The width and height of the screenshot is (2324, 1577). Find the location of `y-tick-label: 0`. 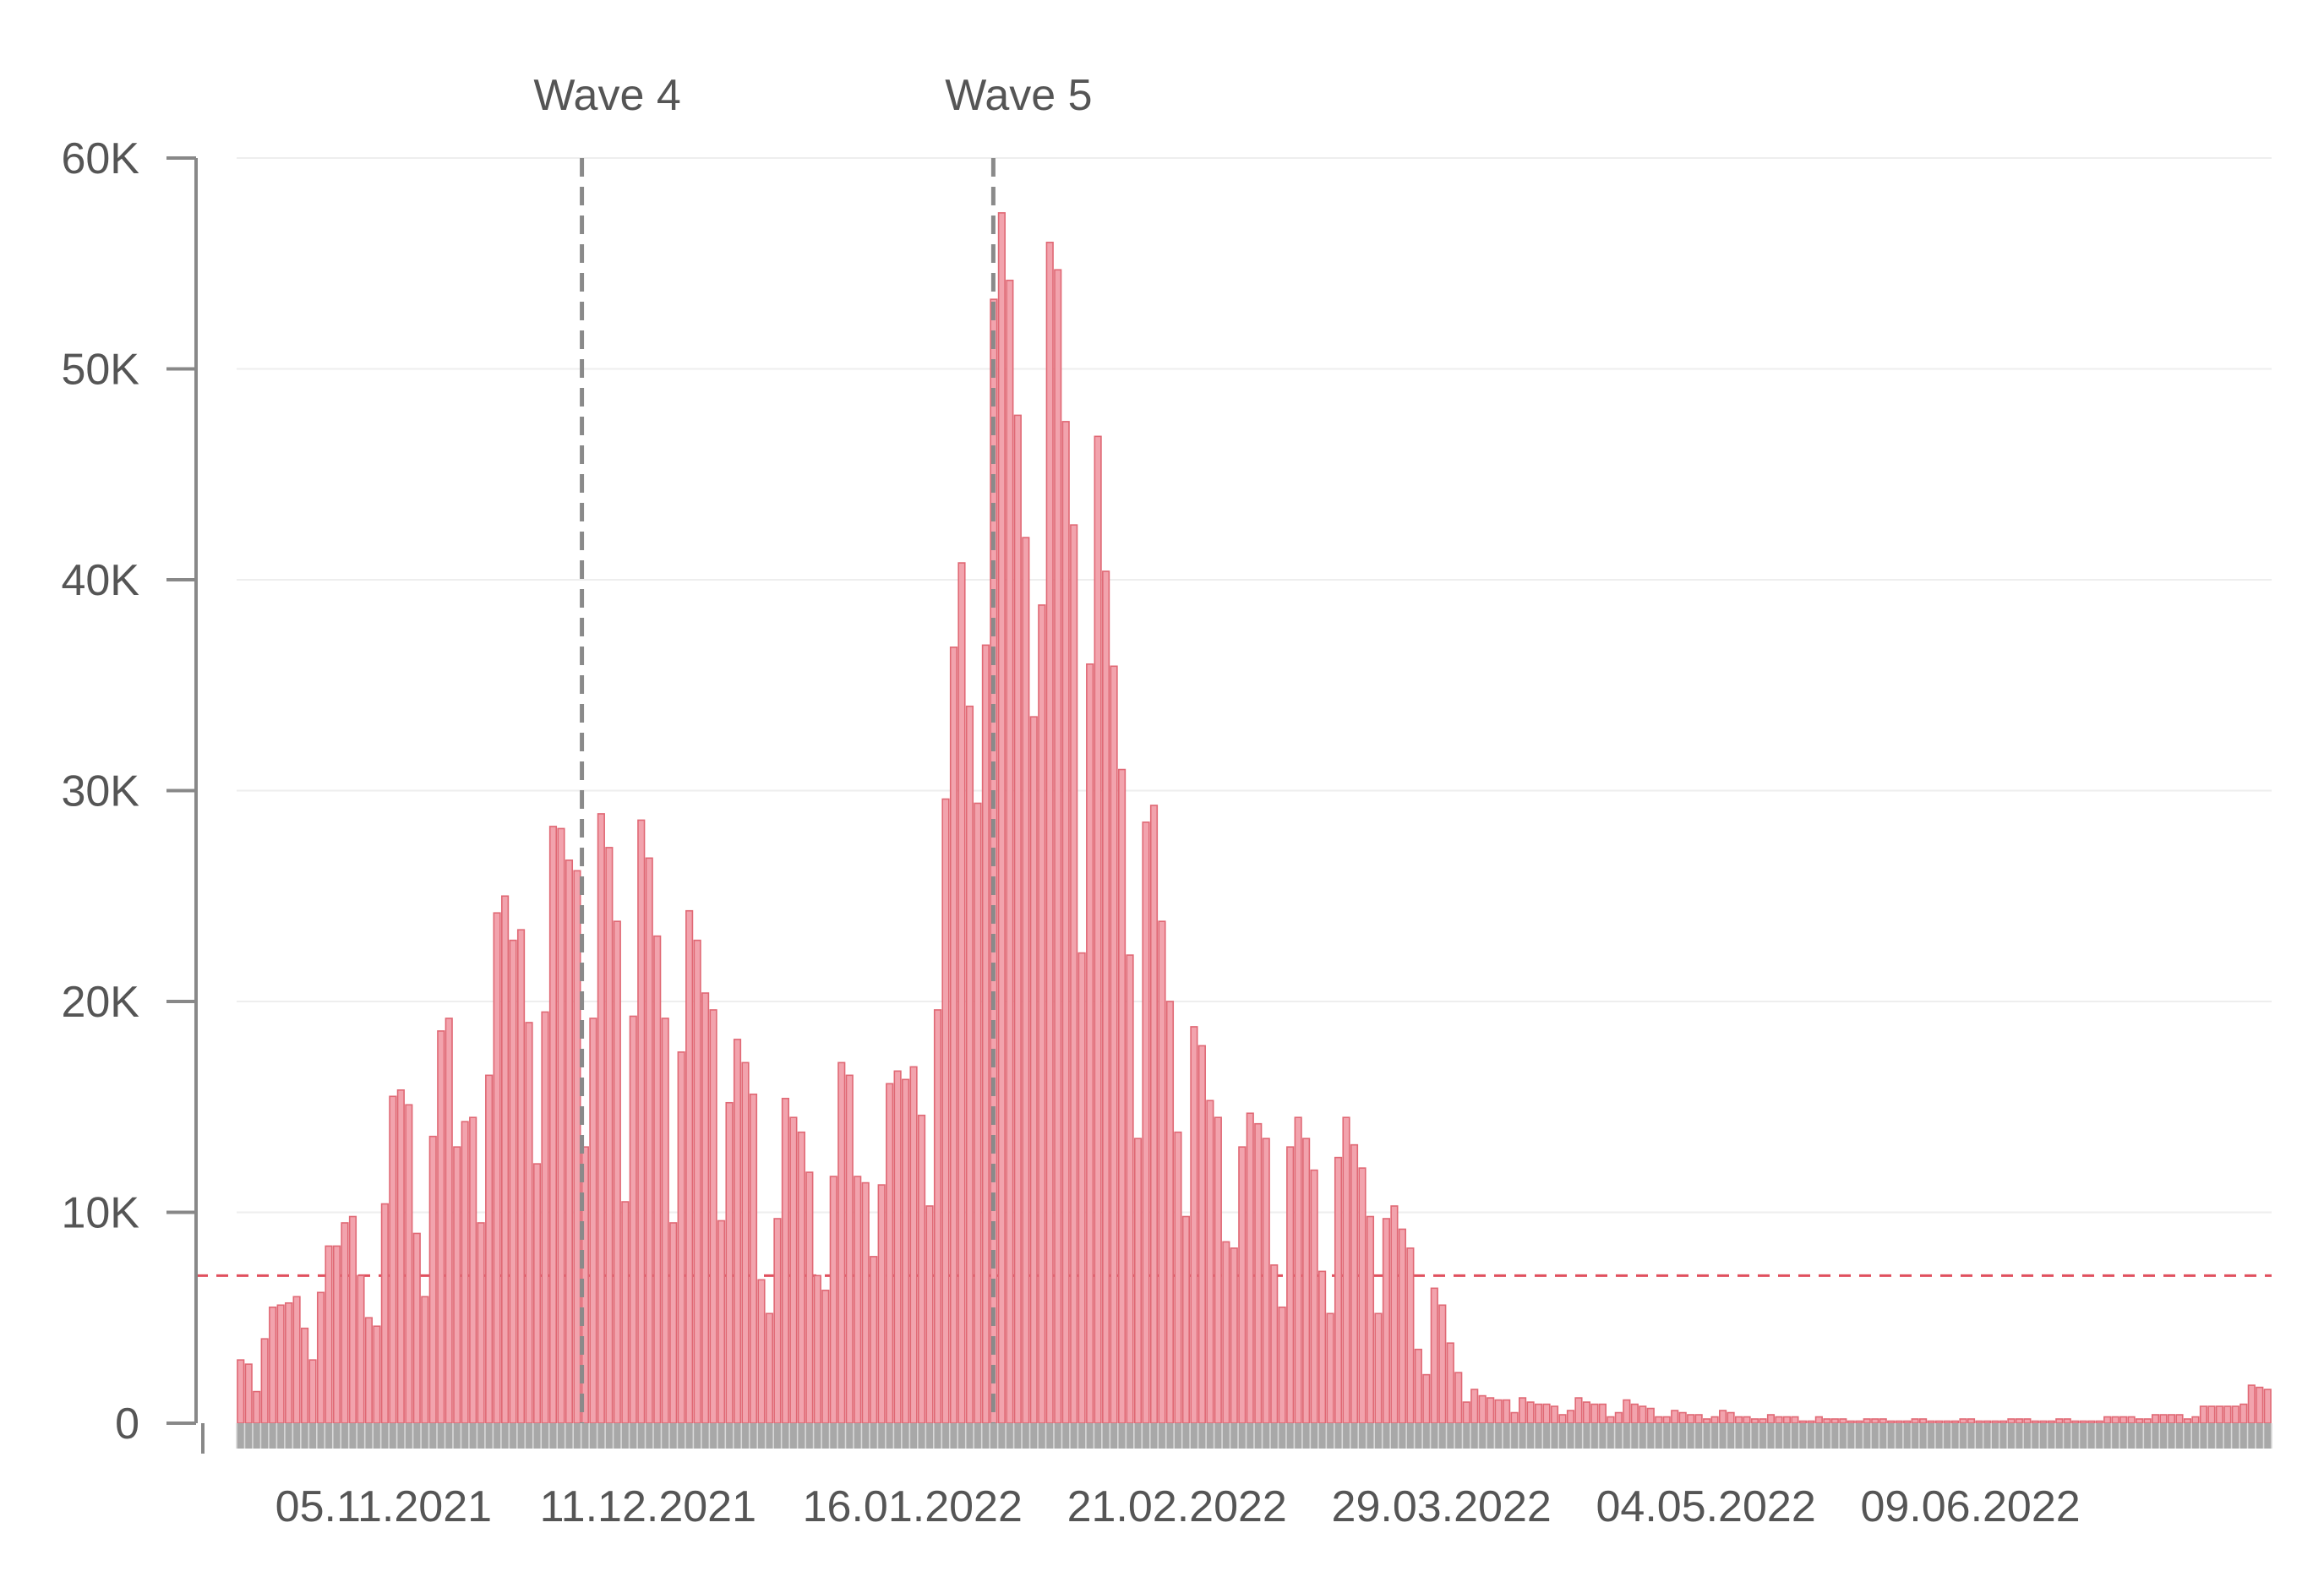

y-tick-label: 0 is located at coordinates (127, 1424).